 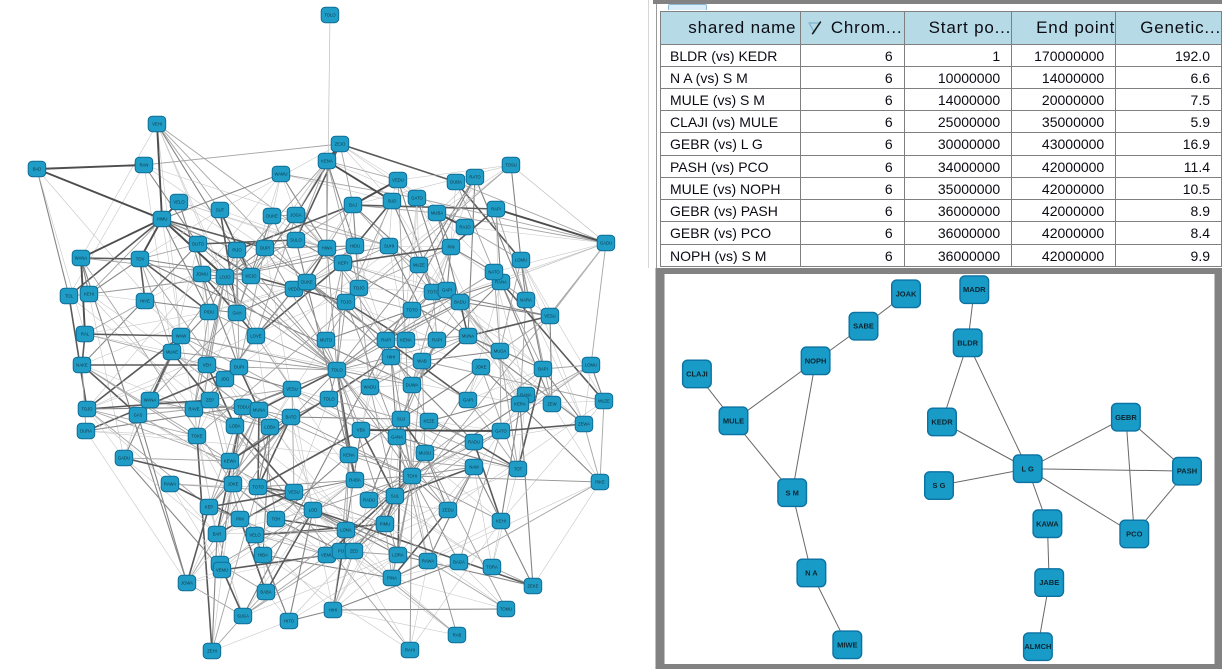 What do you see at coordinates (236, 313) in the screenshot?
I see `svg-text: GAH` at bounding box center [236, 313].